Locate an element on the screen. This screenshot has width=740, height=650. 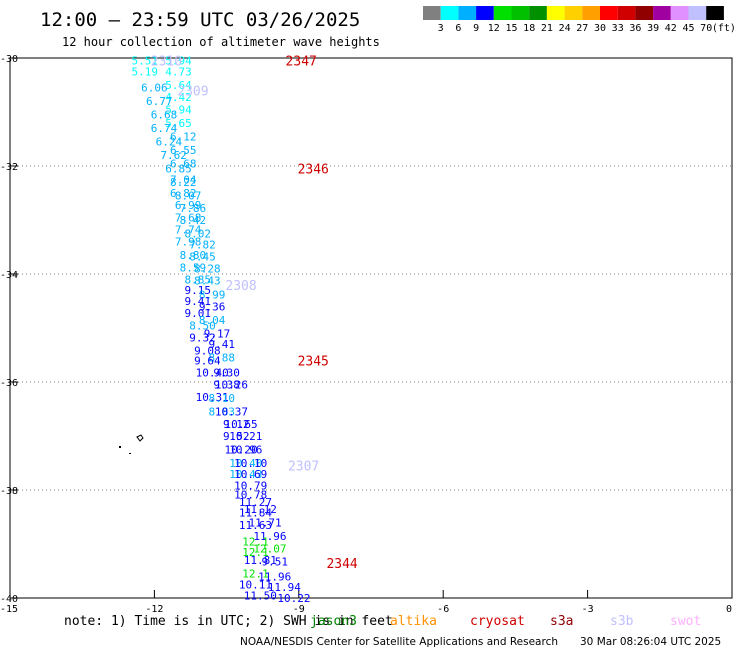
wave-height-value: 6.68 is located at coordinates (183, 163).